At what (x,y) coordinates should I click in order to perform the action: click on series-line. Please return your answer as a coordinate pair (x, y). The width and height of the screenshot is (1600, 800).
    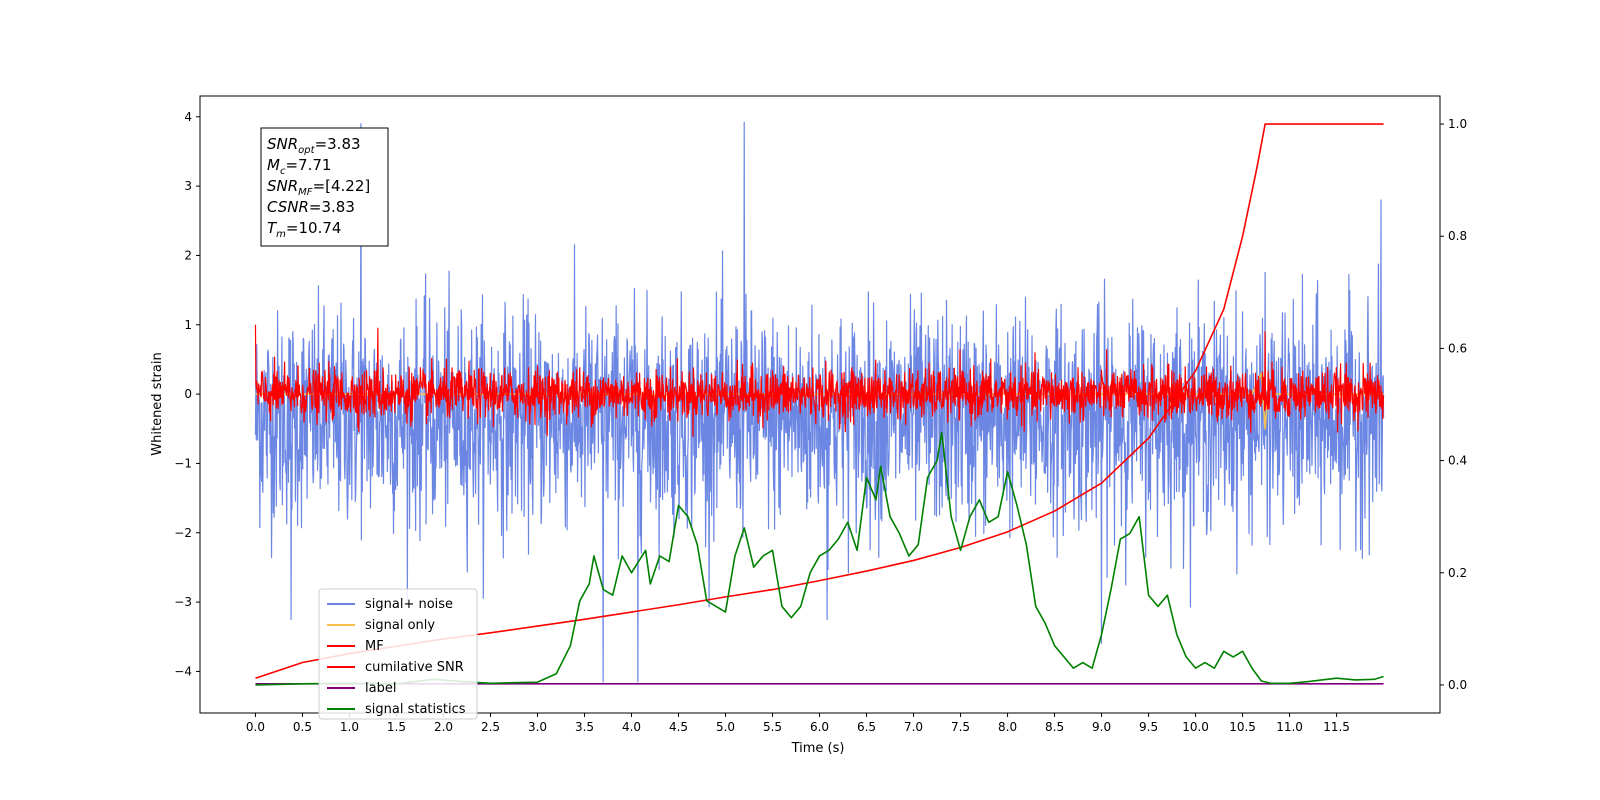
    Looking at the image, I should click on (819, 380).